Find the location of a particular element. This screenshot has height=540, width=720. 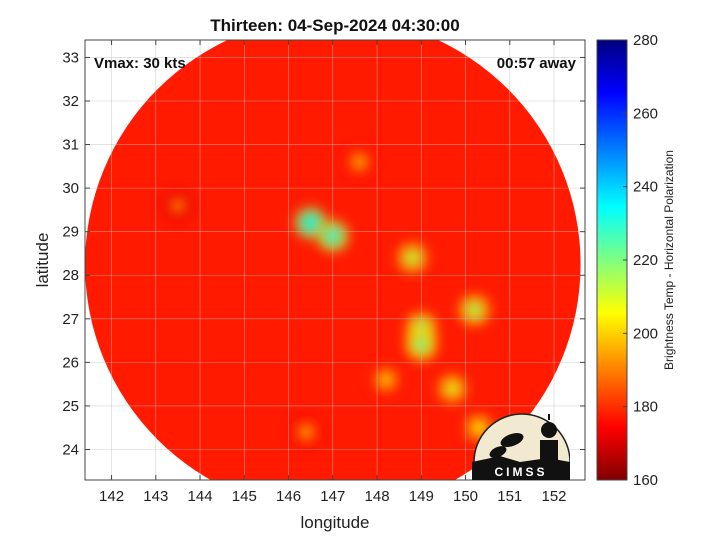

colorbar-tick-label: 160 is located at coordinates (645, 480).